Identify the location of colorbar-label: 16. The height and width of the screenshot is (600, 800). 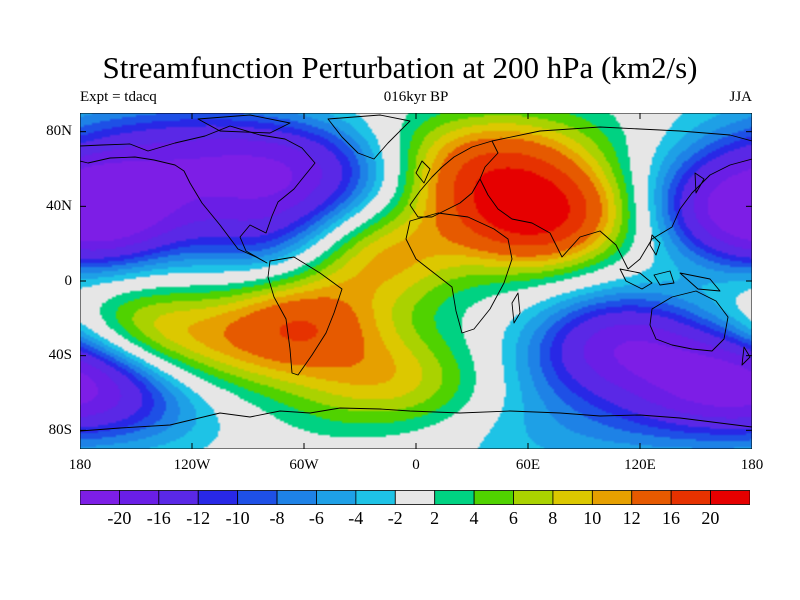
(671, 518).